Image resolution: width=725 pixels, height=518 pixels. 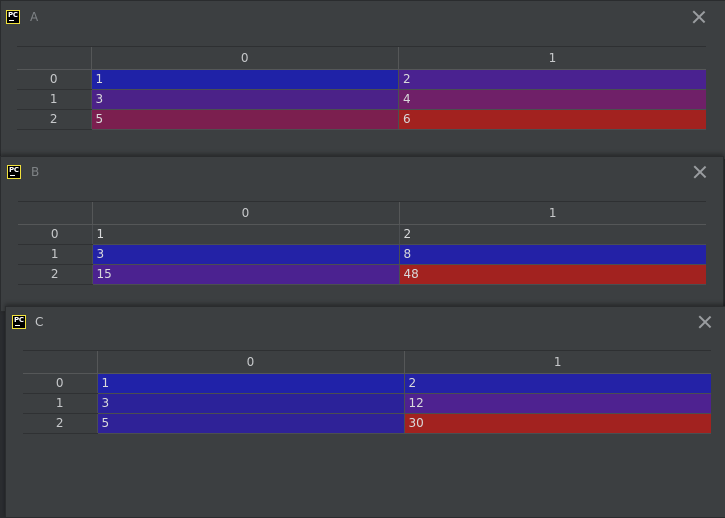 I want to click on table-row: 1 3 4, so click(x=361, y=99).